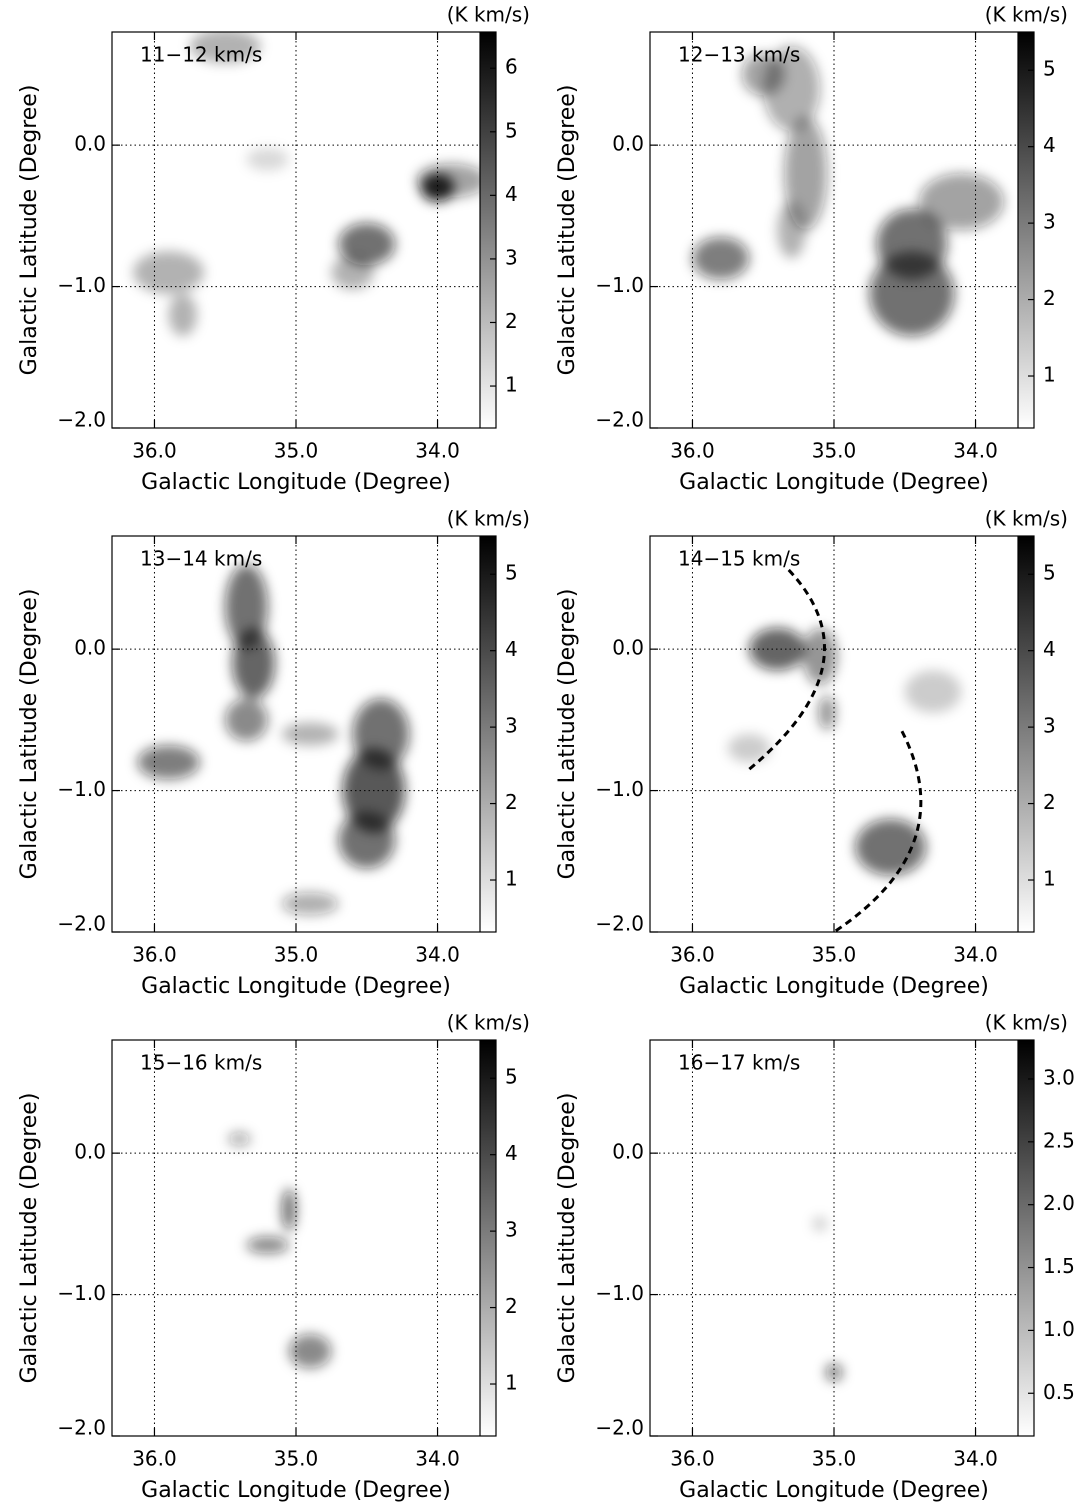 The width and height of the screenshot is (1078, 1508). What do you see at coordinates (201, 559) in the screenshot?
I see `panel-label: 13−14 km/s` at bounding box center [201, 559].